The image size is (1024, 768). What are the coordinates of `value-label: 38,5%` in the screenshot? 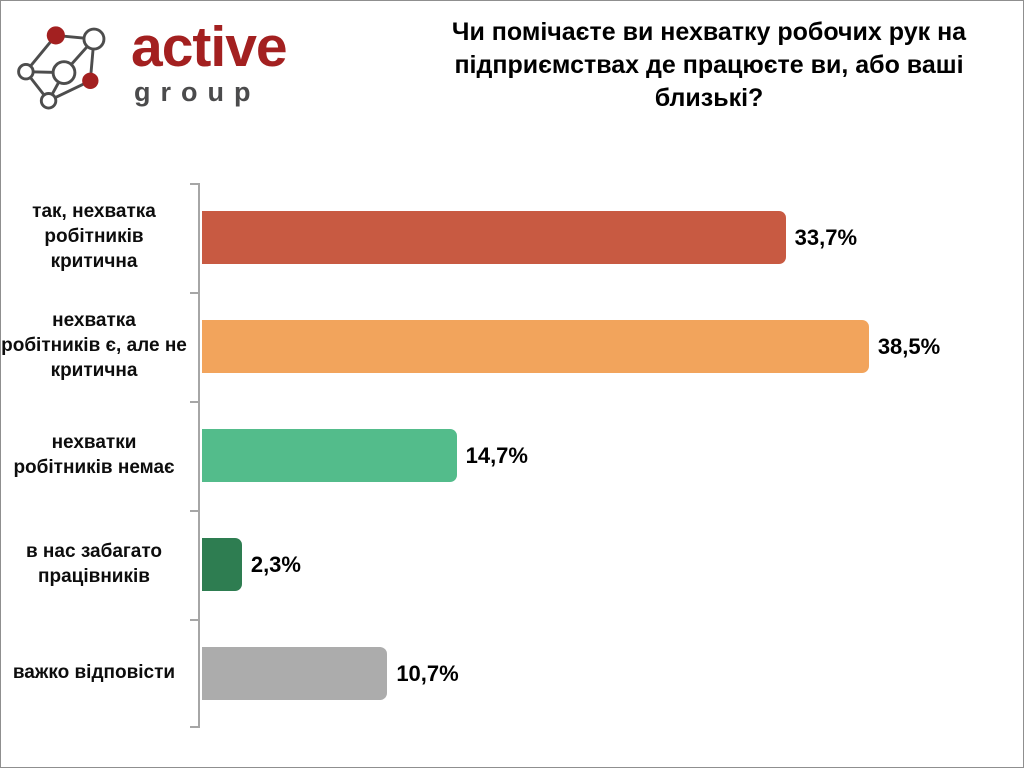 It's located at (909, 346).